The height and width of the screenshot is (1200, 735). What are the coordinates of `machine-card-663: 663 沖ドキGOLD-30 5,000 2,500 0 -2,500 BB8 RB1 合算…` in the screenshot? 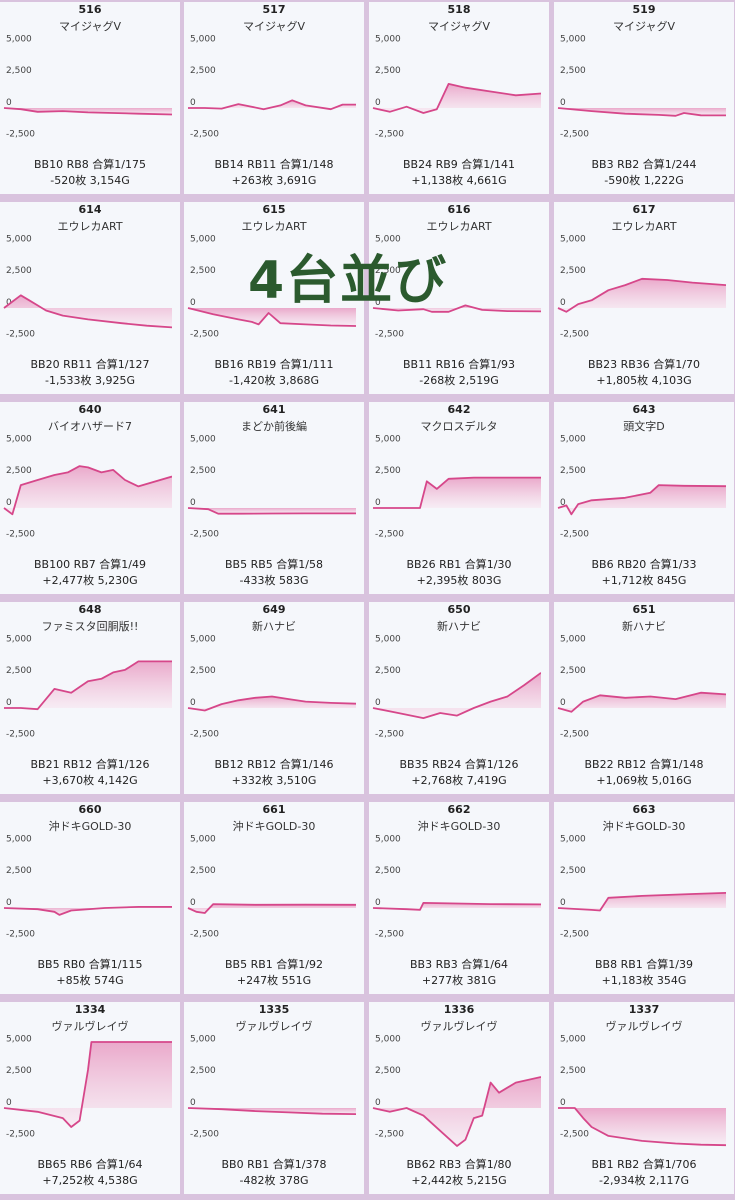 It's located at (644, 898).